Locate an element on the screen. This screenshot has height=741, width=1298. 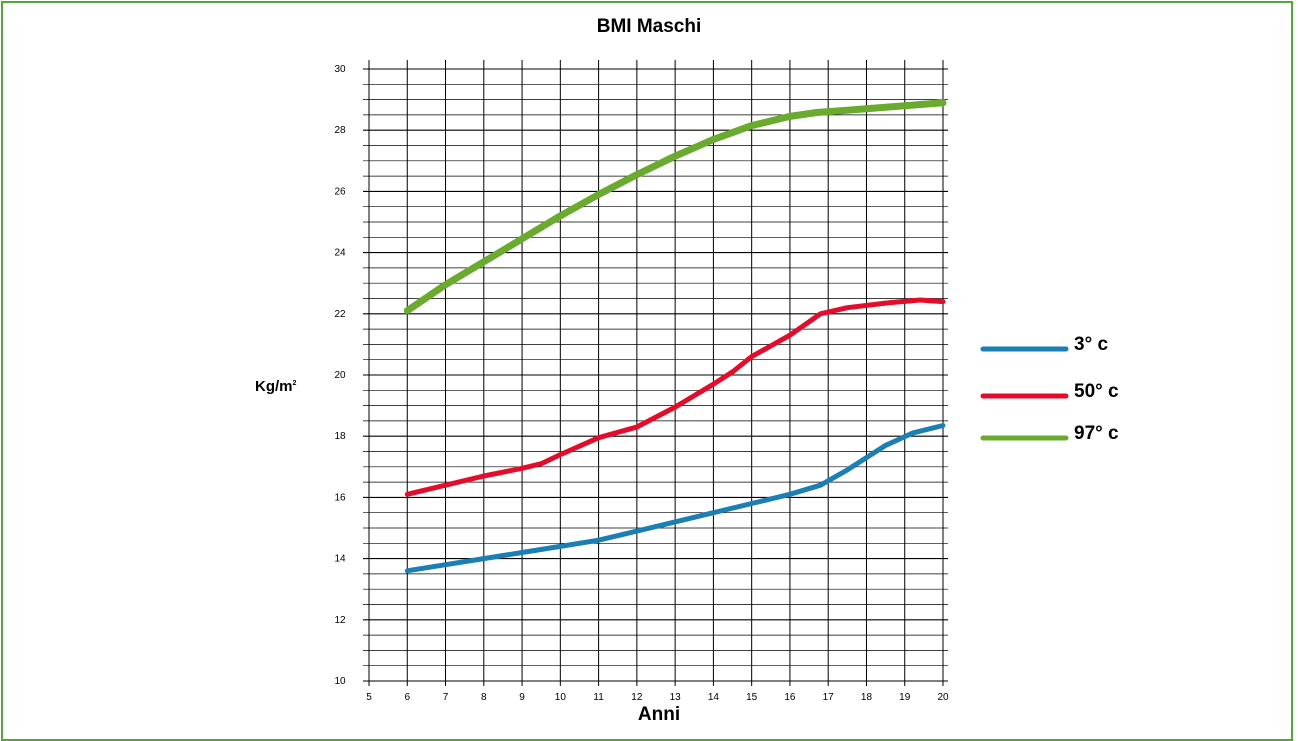
x-axis-label: Anni is located at coordinates (659, 714).